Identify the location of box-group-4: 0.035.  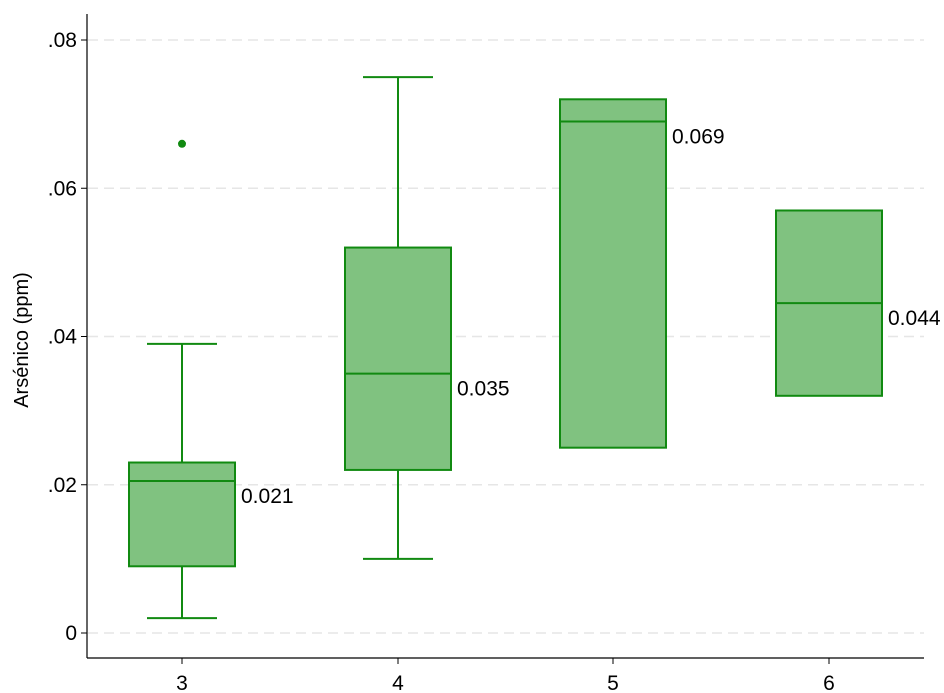
(427, 318).